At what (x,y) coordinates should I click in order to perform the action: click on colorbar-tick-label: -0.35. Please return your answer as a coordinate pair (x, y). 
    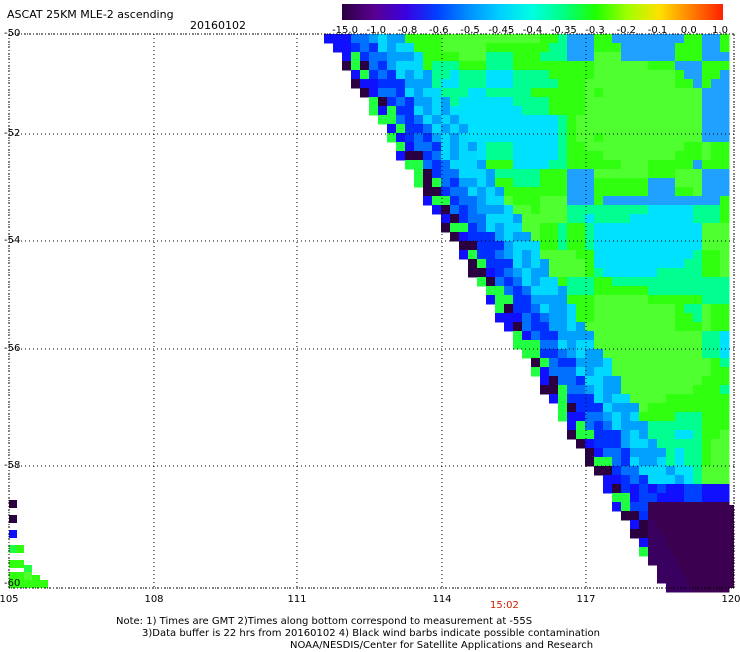
    Looking at the image, I should click on (563, 30).